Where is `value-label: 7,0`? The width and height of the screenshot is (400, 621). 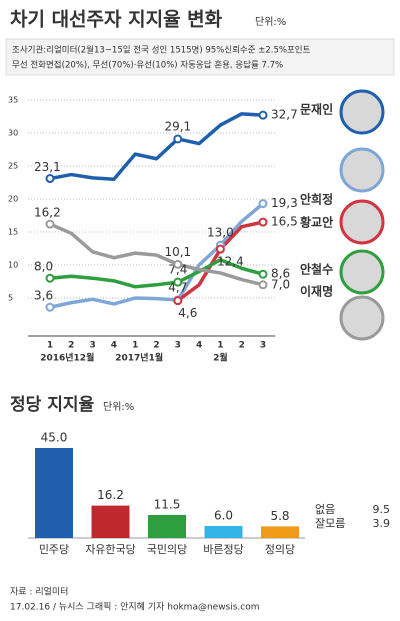 value-label: 7,0 is located at coordinates (280, 284).